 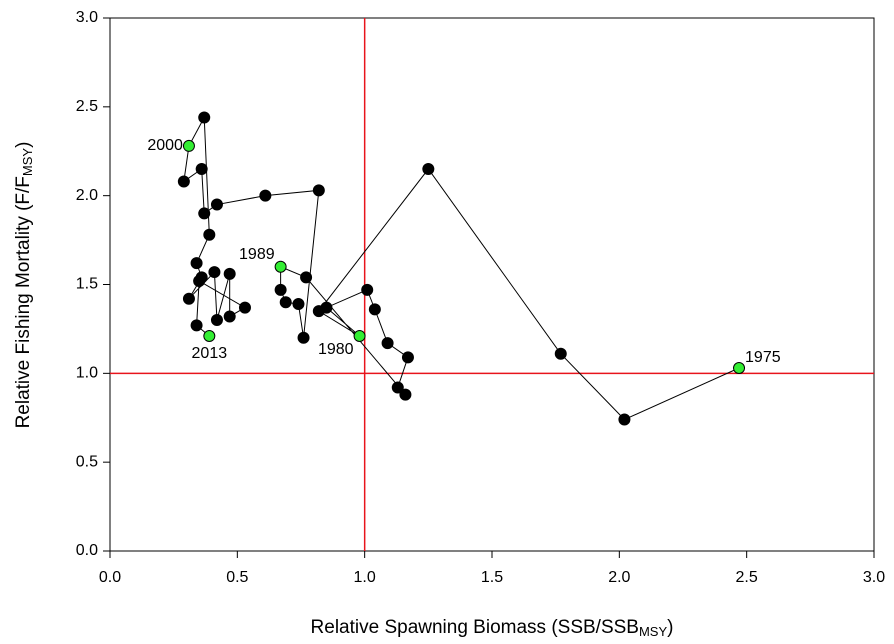 I want to click on x-tick-label: 1.0, so click(x=365, y=577).